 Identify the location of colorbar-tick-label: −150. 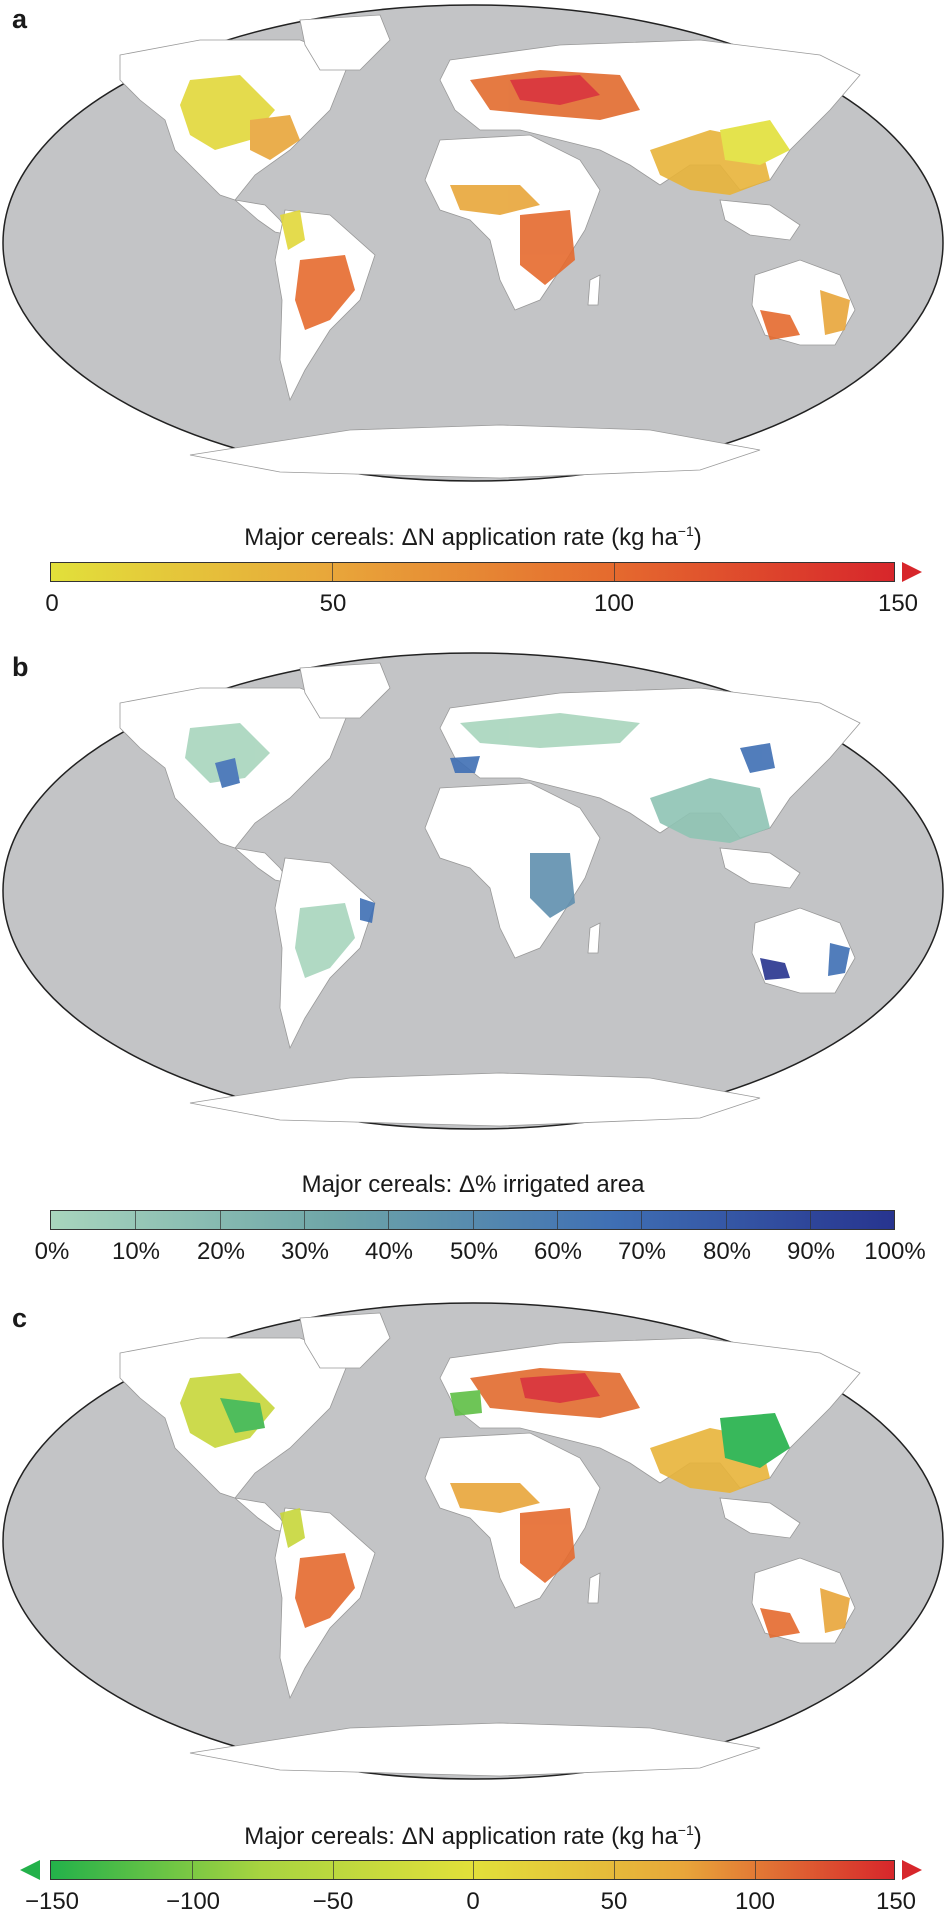
(52, 1901).